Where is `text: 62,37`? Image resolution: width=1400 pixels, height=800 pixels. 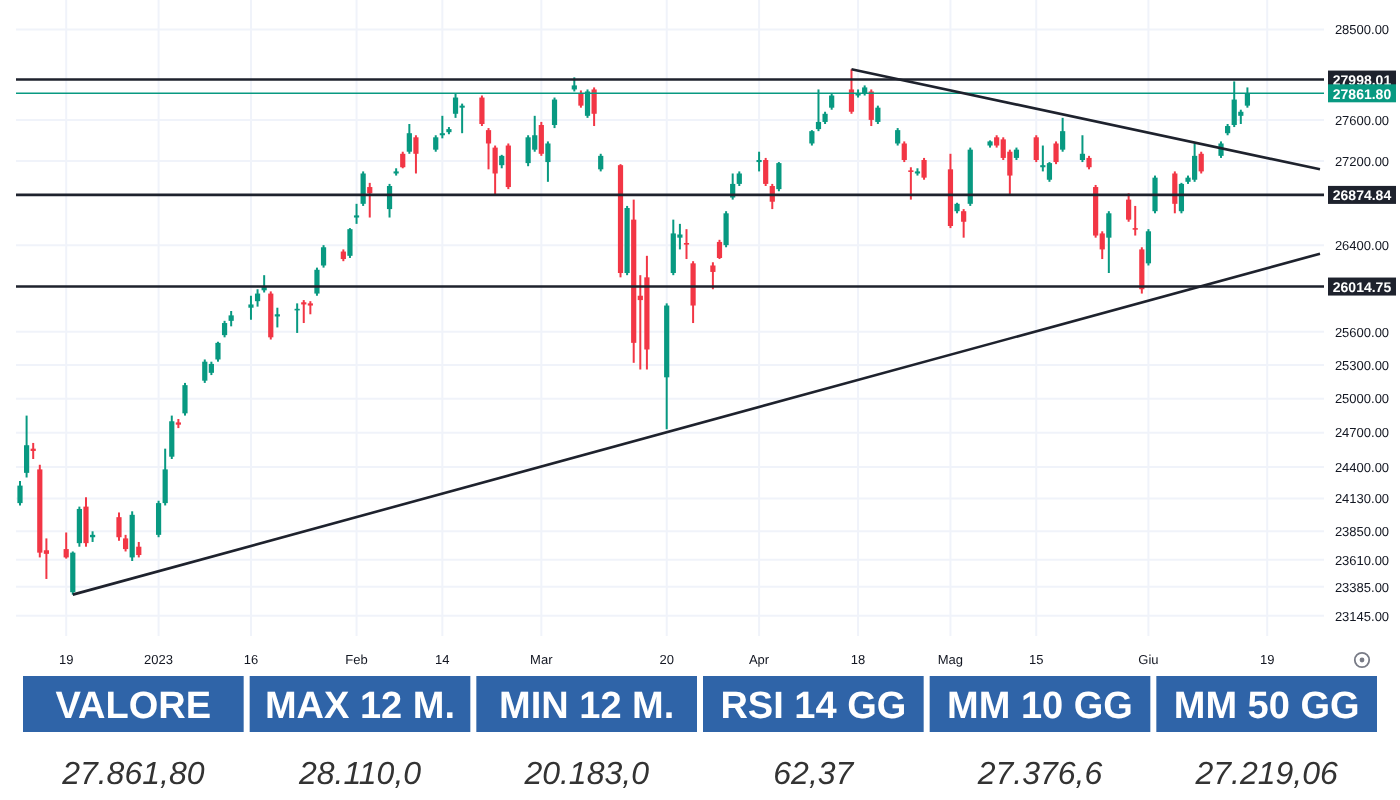 text: 62,37 is located at coordinates (813, 775).